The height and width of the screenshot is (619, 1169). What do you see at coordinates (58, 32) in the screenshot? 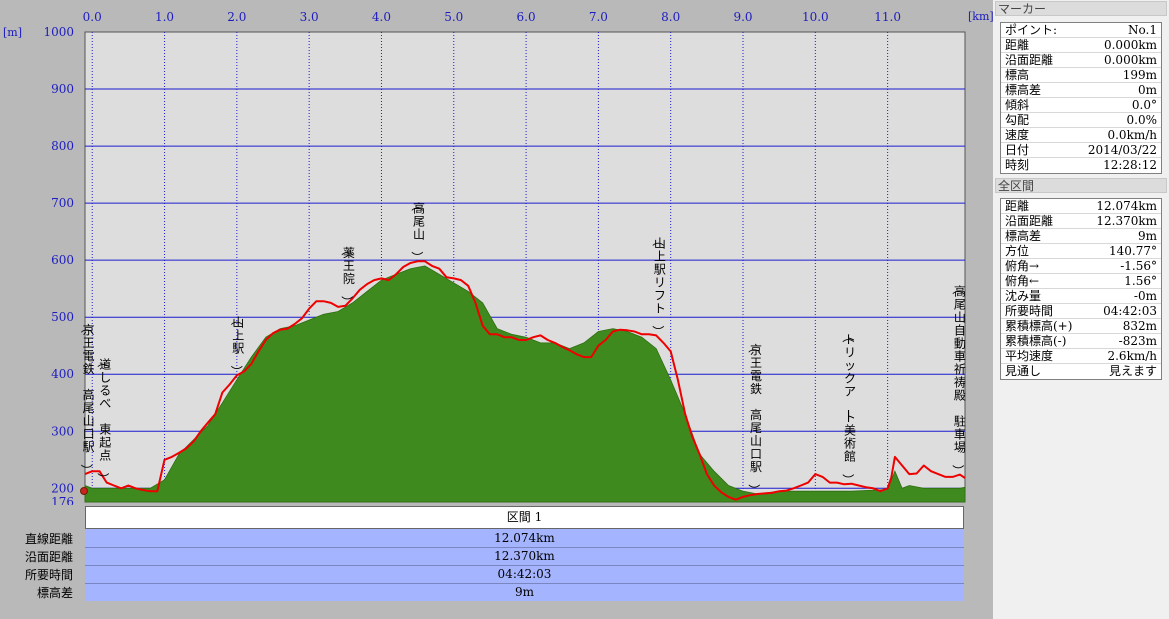
I see `y-tick-label: 1000` at bounding box center [58, 32].